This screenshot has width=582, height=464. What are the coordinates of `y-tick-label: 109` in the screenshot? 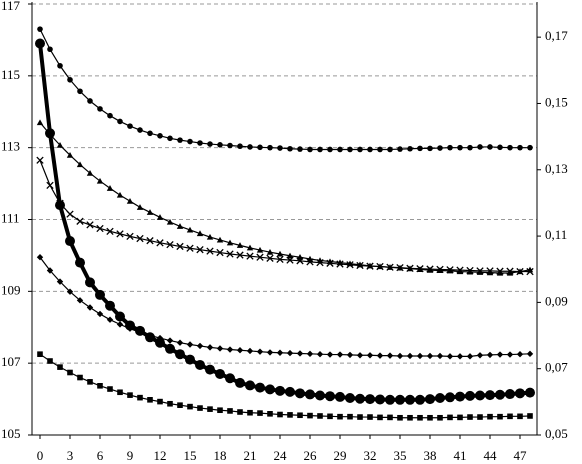 It's located at (11, 289).